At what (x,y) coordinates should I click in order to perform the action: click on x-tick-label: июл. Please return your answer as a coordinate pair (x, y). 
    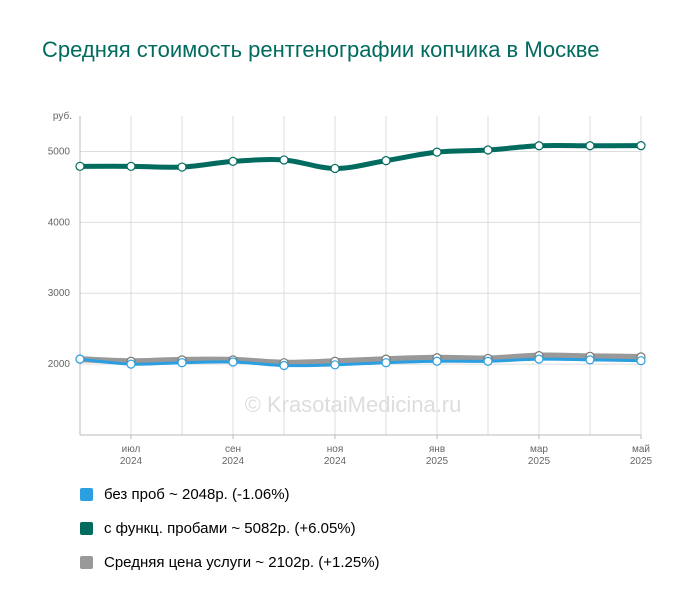
    Looking at the image, I should click on (131, 449).